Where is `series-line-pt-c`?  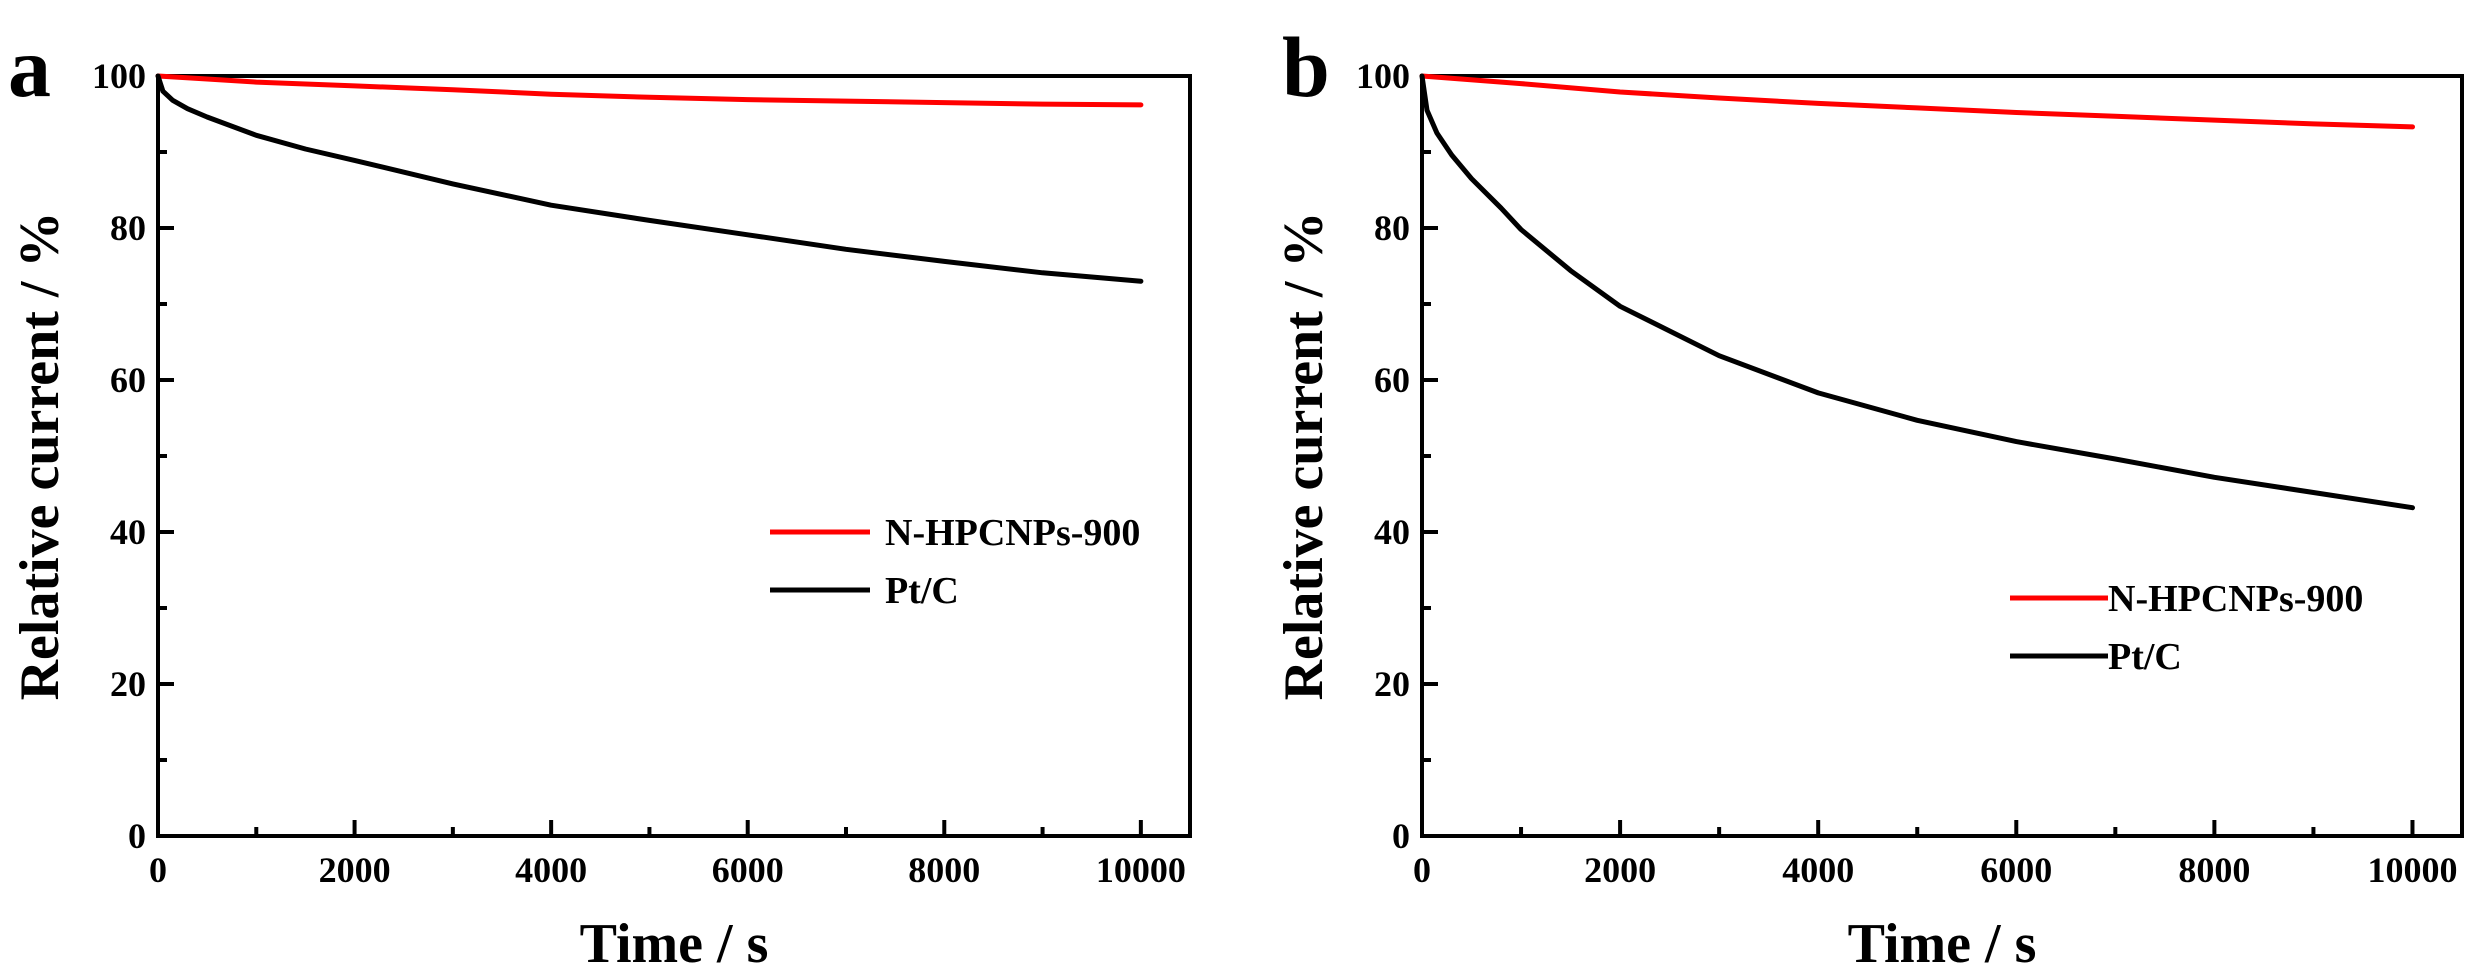 series-line-pt-c is located at coordinates (649, 178).